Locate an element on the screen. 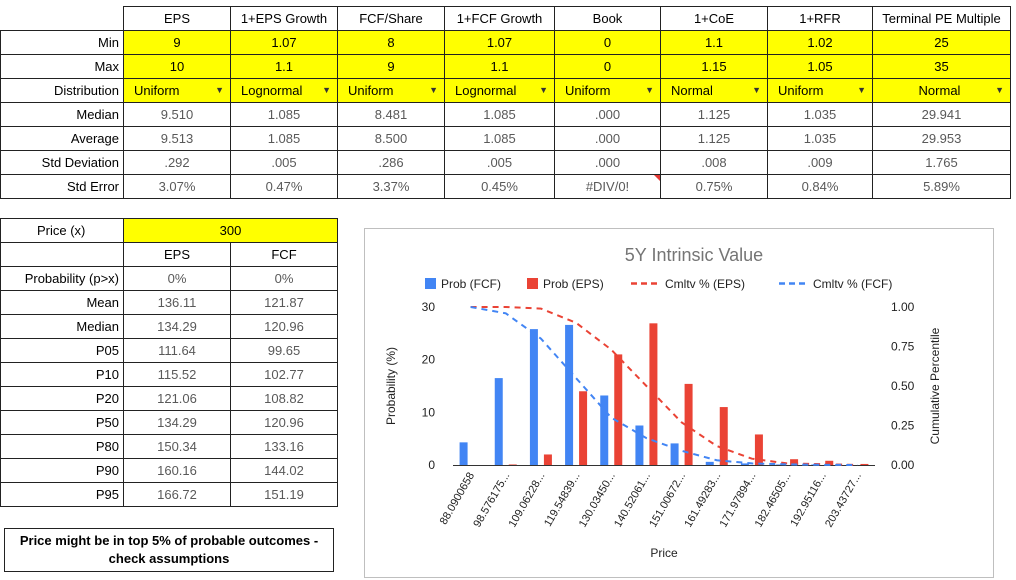 This screenshot has height=580, width=1016. stat-fcf: 99.65 is located at coordinates (284, 350).